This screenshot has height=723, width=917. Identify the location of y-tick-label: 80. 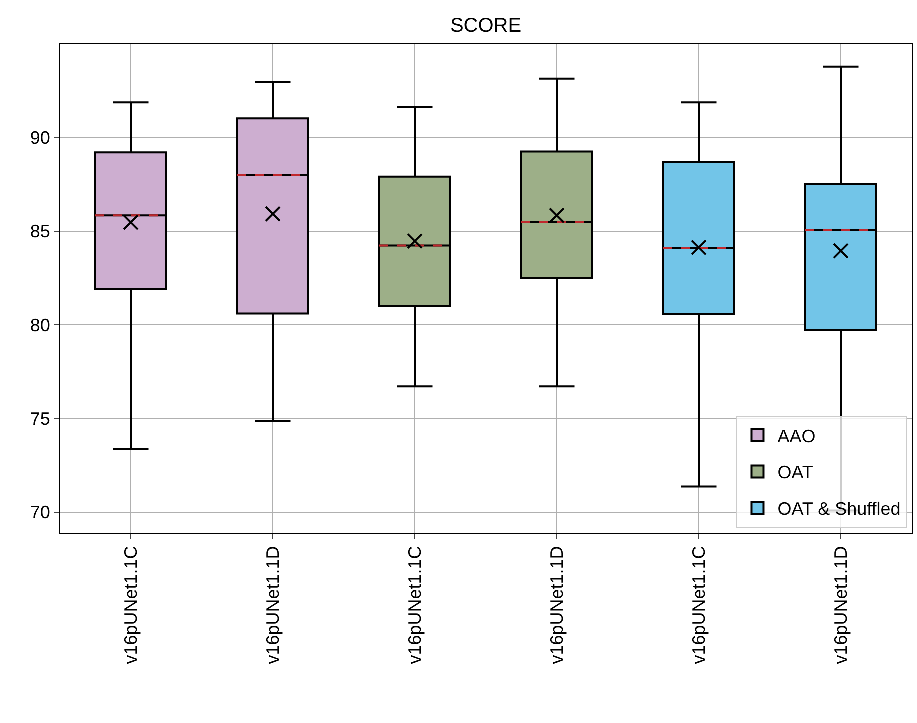
(40, 325).